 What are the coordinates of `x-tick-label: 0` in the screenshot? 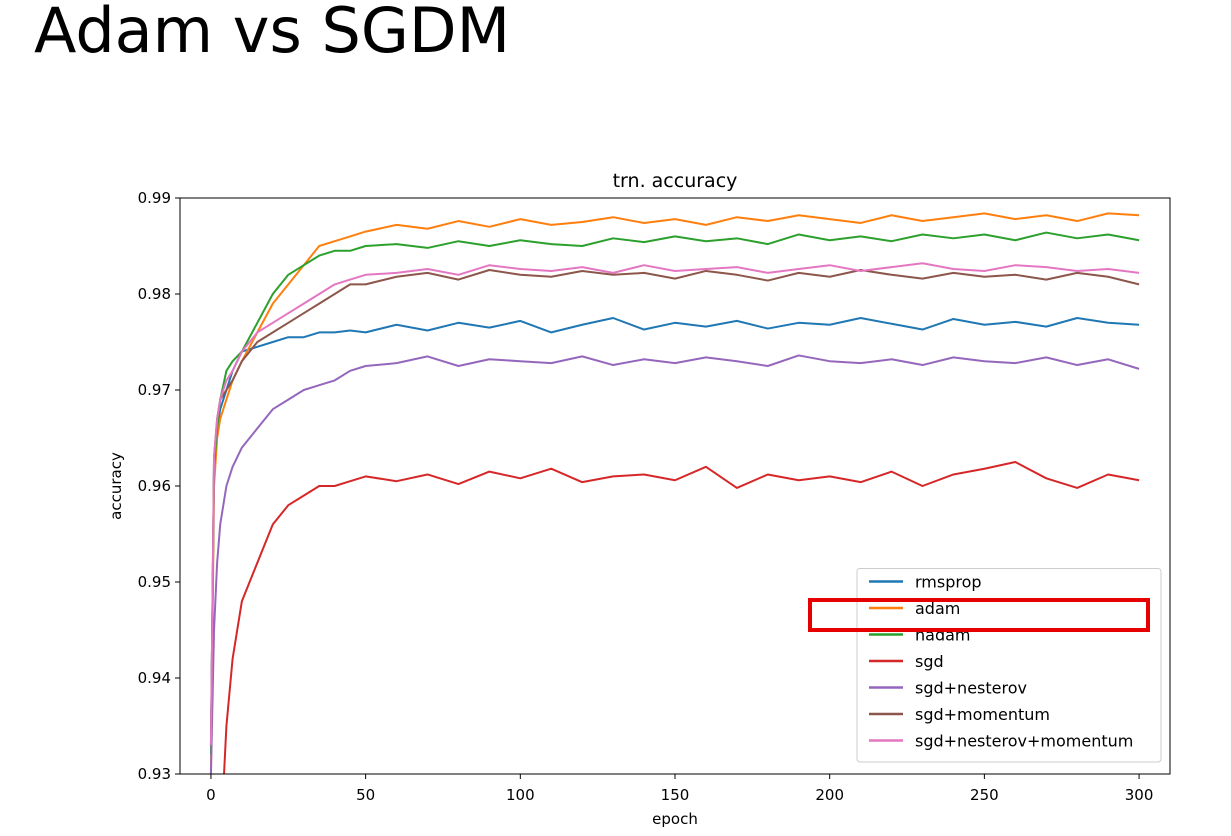 It's located at (211, 795).